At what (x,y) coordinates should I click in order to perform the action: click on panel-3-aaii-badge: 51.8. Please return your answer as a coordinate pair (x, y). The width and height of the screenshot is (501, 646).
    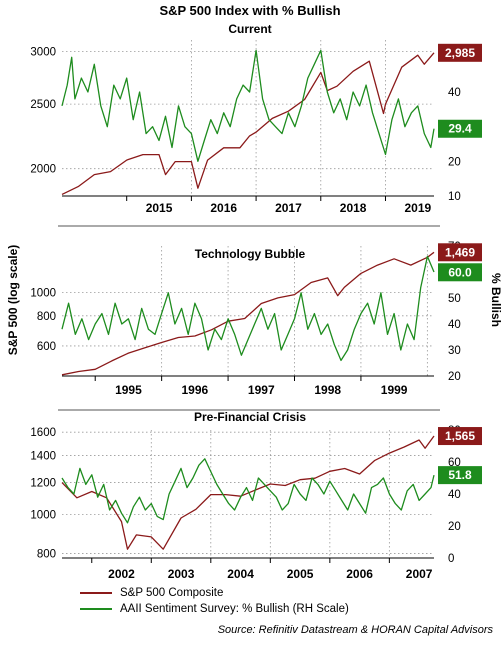
    Looking at the image, I should click on (460, 475).